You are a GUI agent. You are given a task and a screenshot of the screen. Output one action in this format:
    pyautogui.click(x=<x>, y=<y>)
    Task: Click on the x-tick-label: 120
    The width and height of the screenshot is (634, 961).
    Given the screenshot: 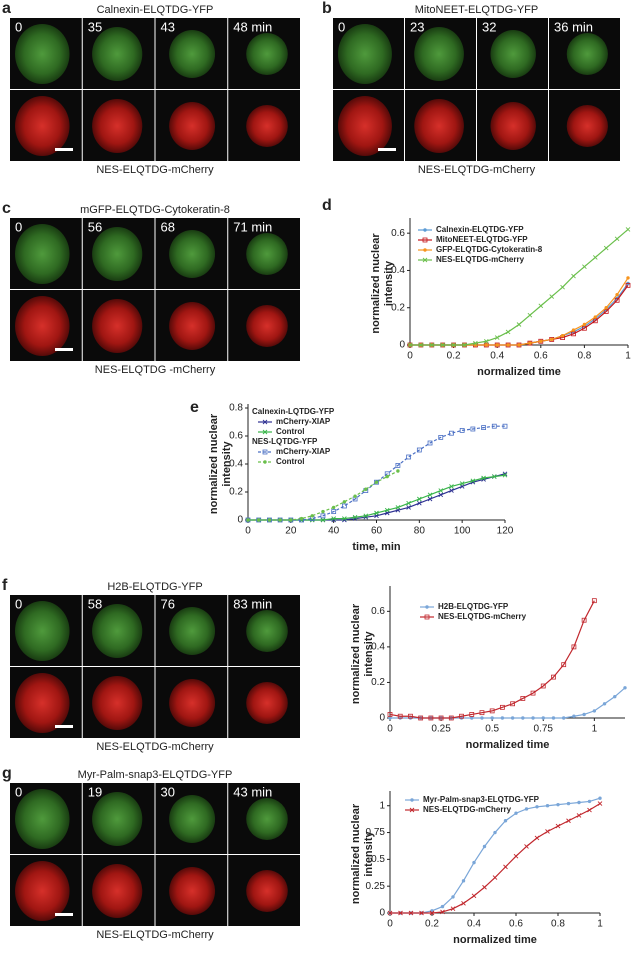 What is the action you would take?
    pyautogui.click(x=505, y=531)
    